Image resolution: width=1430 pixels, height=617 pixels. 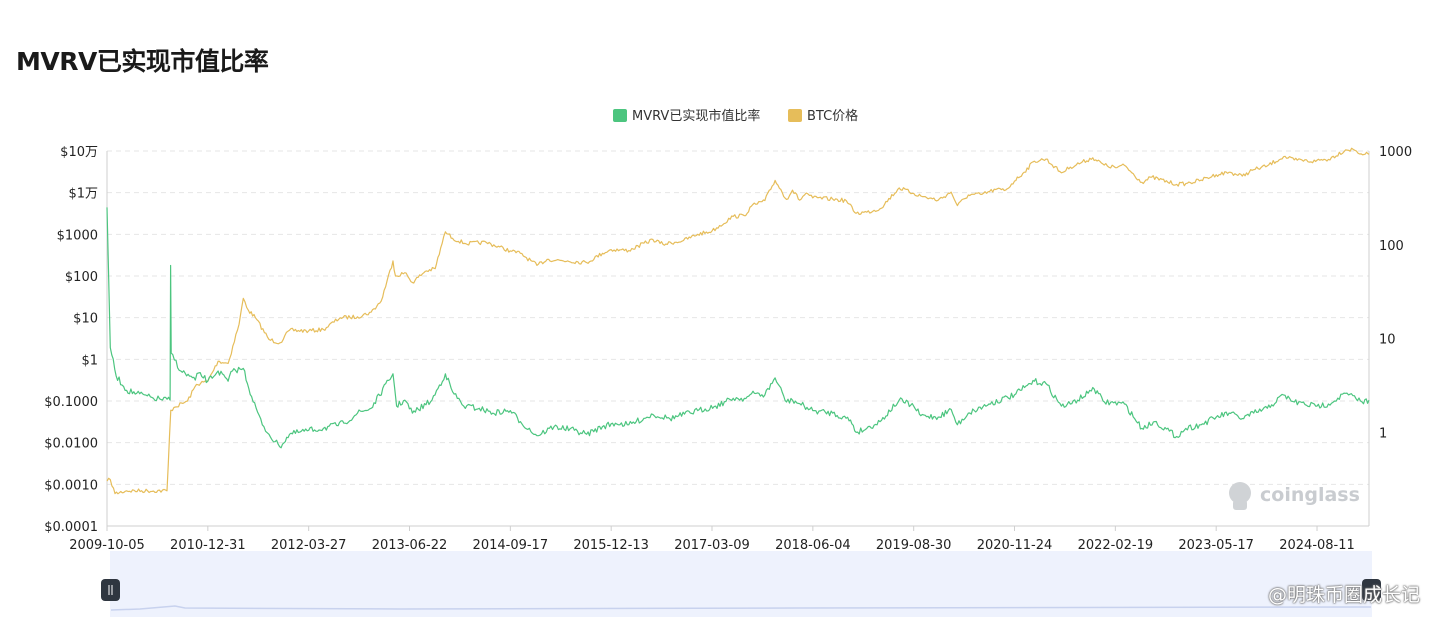 What do you see at coordinates (142, 61) in the screenshot?
I see `page-title: MVRV已实现市值比率` at bounding box center [142, 61].